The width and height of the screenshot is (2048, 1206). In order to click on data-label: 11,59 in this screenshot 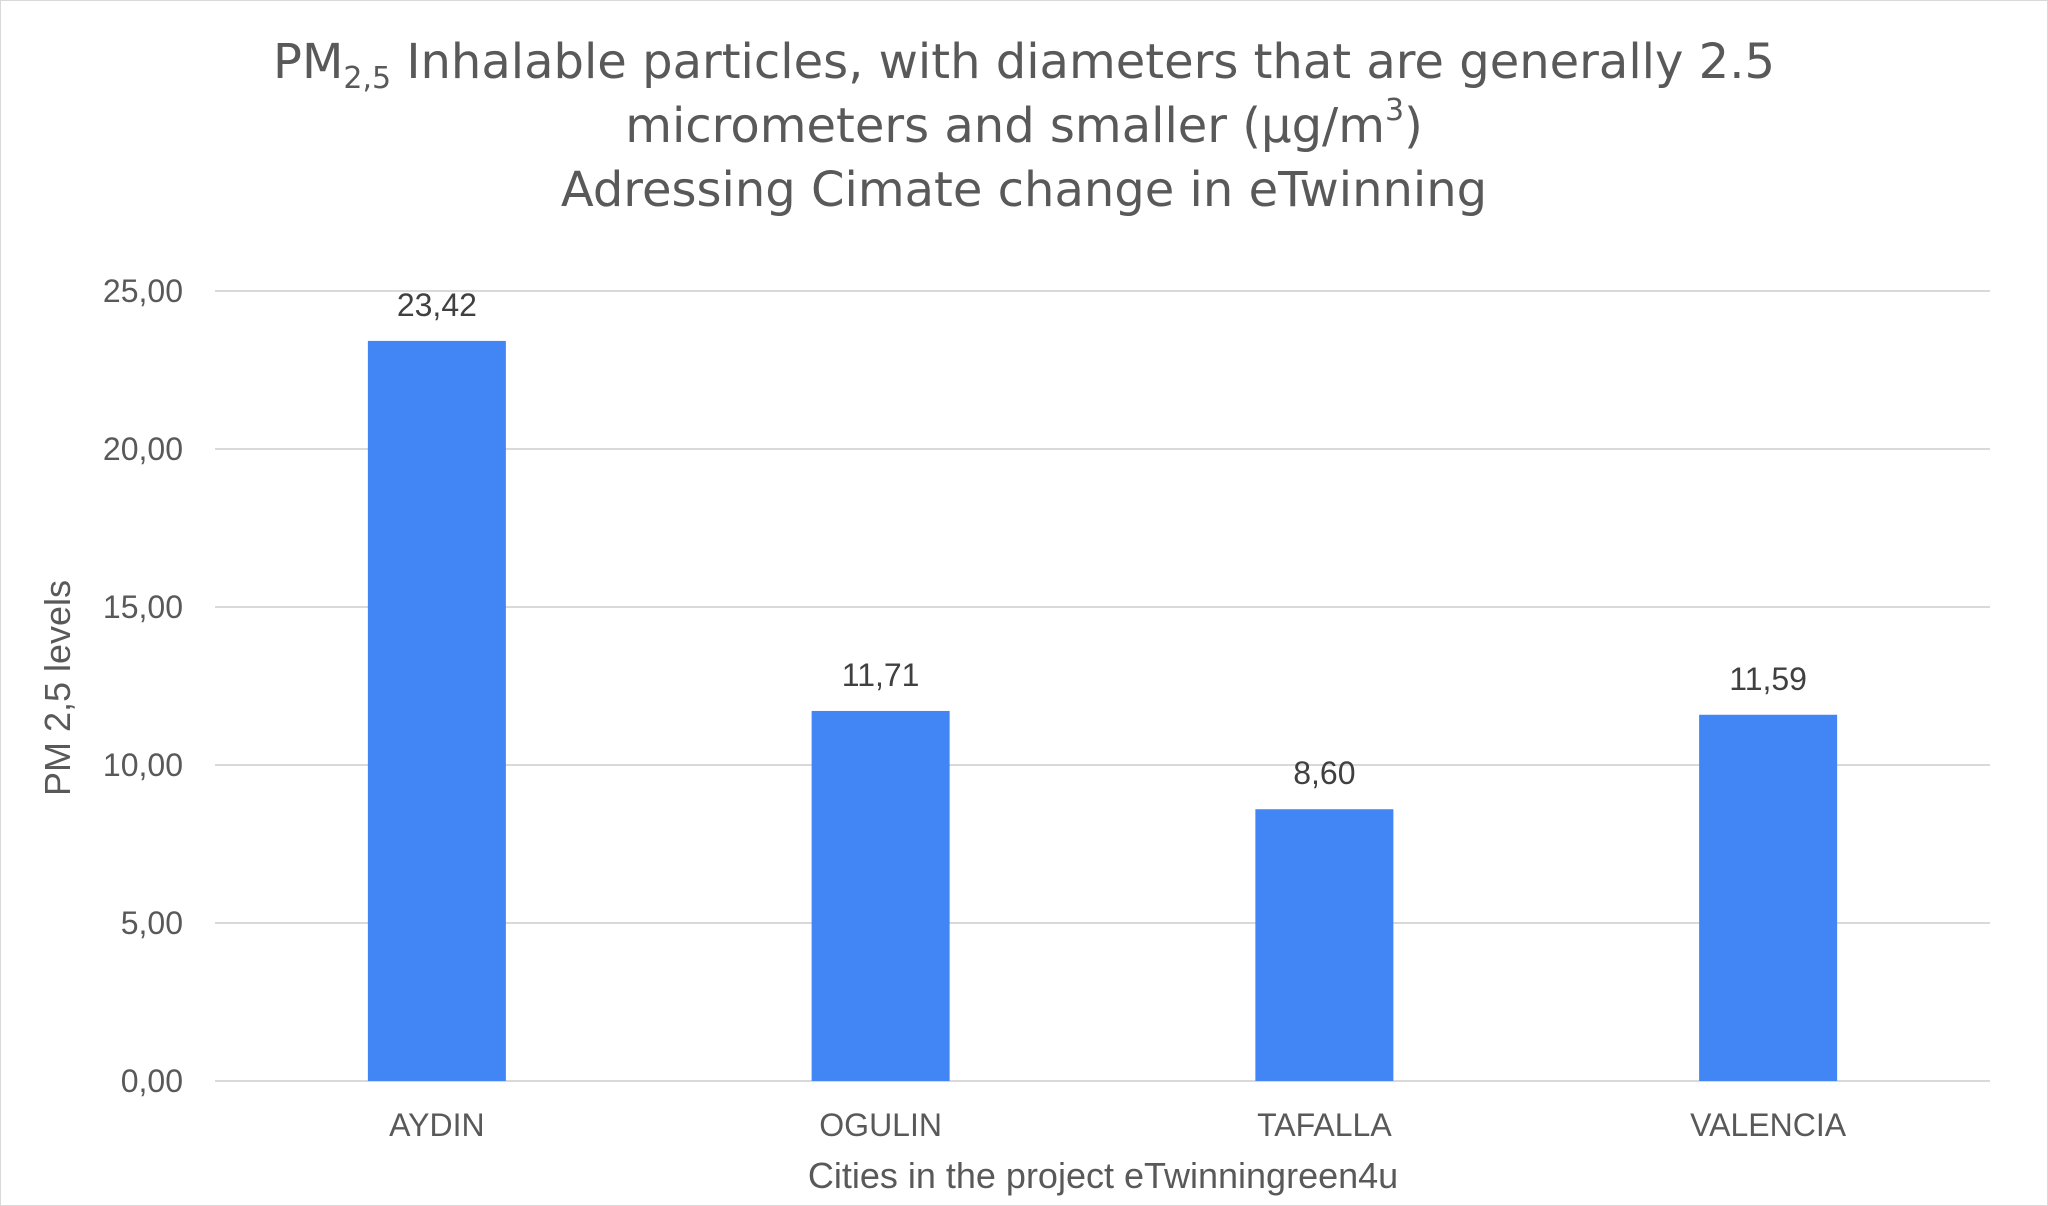, I will do `click(1768, 679)`.